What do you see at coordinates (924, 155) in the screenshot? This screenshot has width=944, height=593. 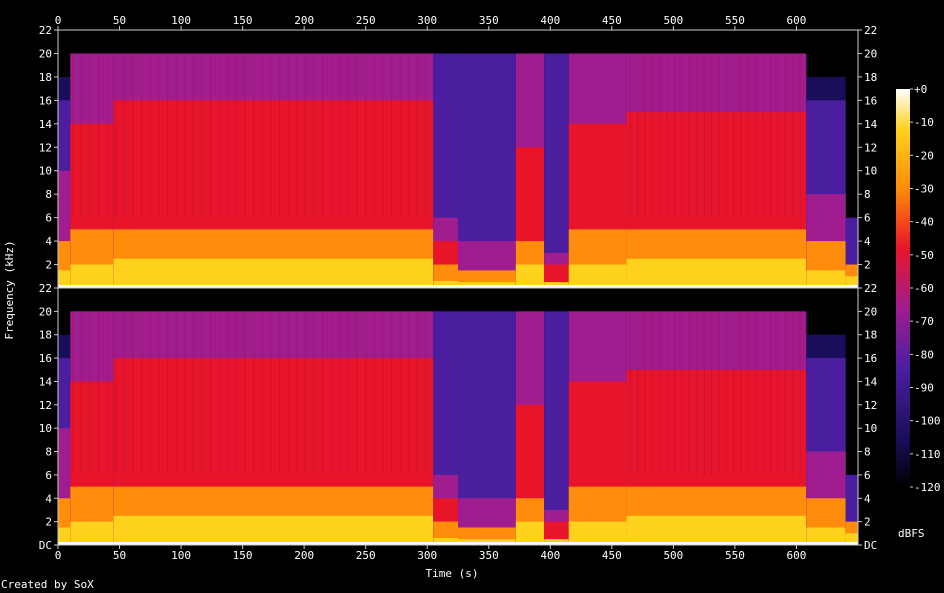 I see `colorbar-tick-label: -20` at bounding box center [924, 155].